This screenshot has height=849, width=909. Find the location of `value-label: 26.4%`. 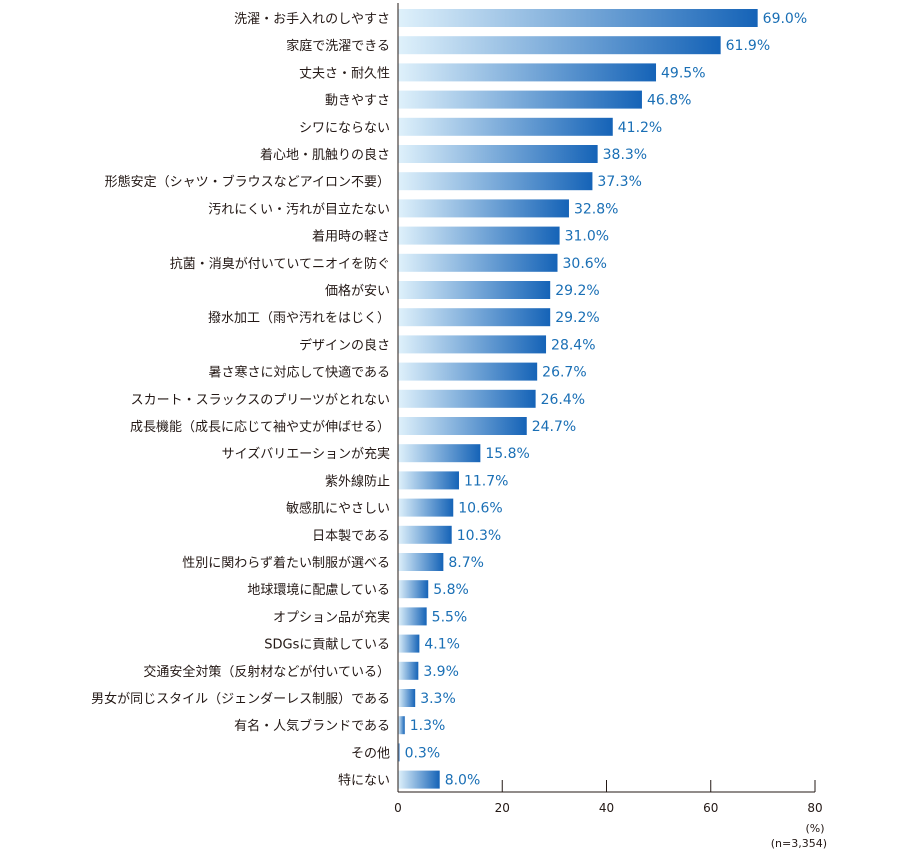

value-label: 26.4% is located at coordinates (563, 400).